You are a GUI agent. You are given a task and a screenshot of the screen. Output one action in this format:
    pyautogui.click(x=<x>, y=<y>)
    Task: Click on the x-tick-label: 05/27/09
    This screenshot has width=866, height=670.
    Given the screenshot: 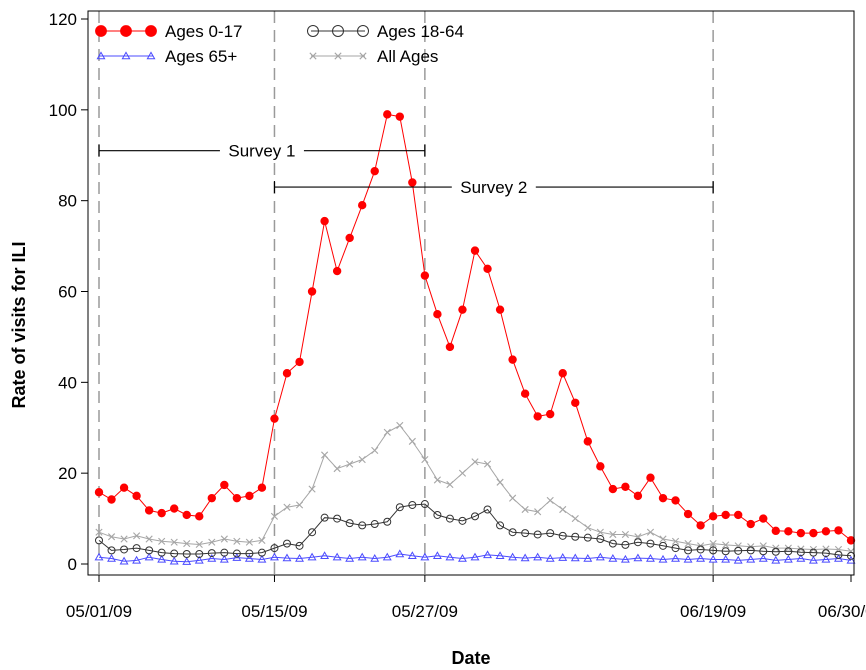 What is the action you would take?
    pyautogui.click(x=425, y=611)
    